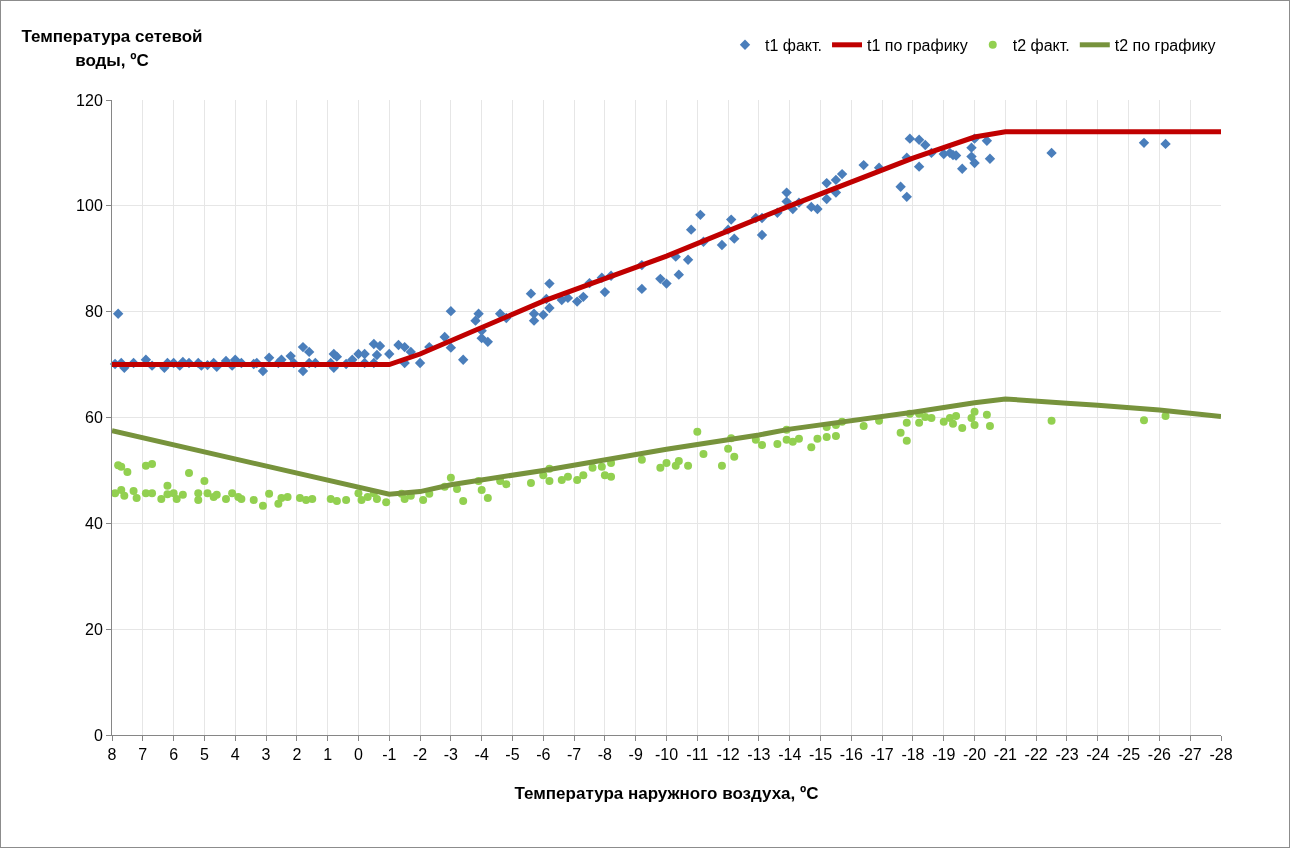 This screenshot has width=1290, height=848. What do you see at coordinates (1067, 755) in the screenshot?
I see `x-tick-label: -23` at bounding box center [1067, 755].